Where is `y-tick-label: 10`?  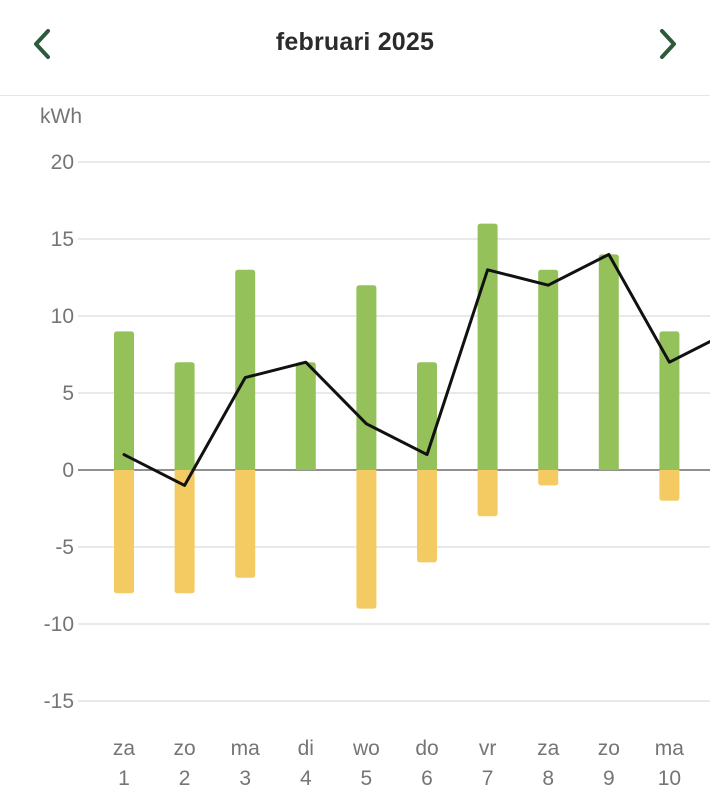 y-tick-label: 10 is located at coordinates (62, 316).